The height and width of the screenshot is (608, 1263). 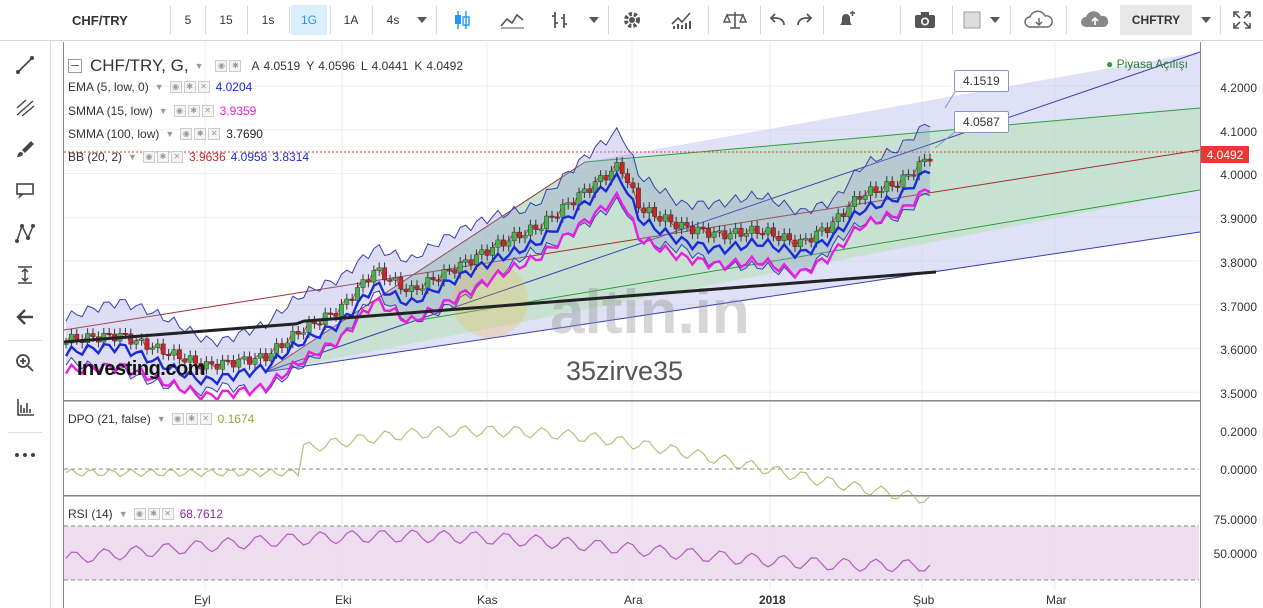 What do you see at coordinates (100, 20) in the screenshot?
I see `symbol-search: CHF/TRY` at bounding box center [100, 20].